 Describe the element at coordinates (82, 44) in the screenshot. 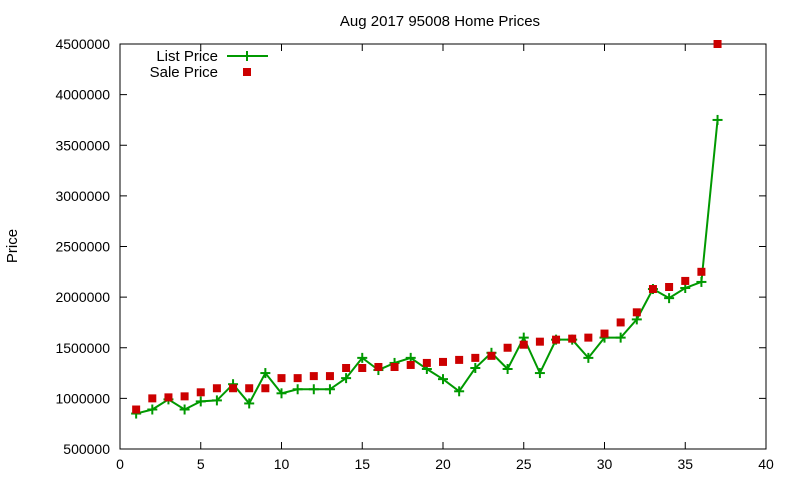

I see `y-tick-label: 4500000` at that location.